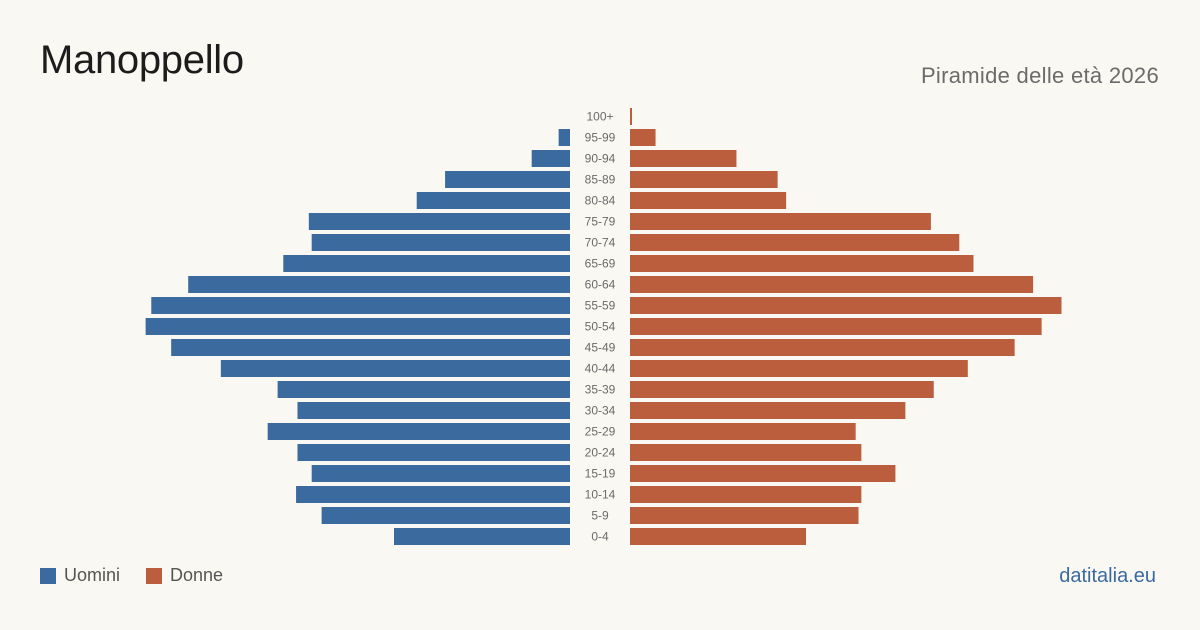 Image resolution: width=1200 pixels, height=630 pixels. I want to click on age-label-65-69: 65-69, so click(600, 264).